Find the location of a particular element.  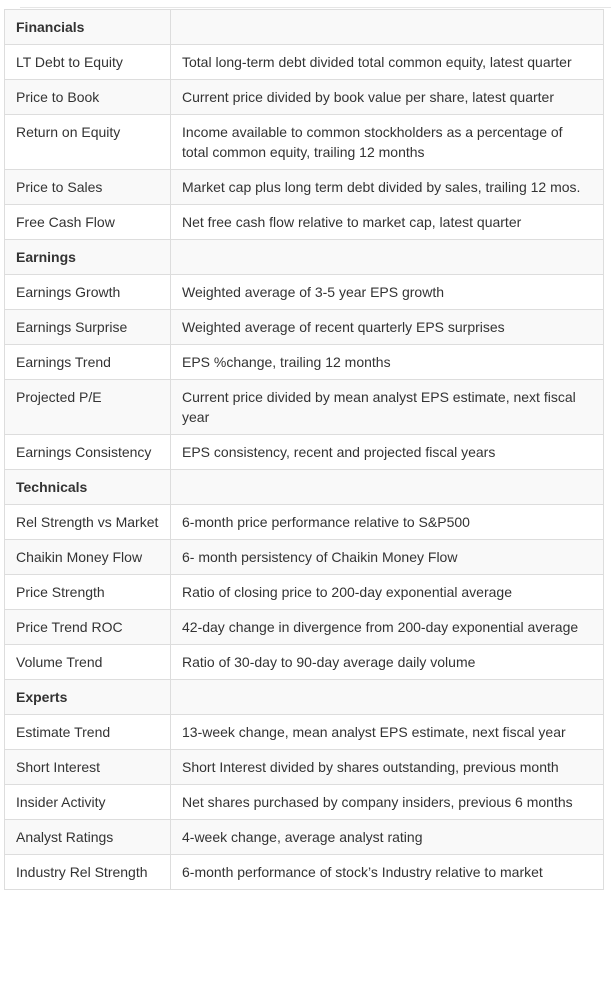

factor-name: Short Interest is located at coordinates (87, 767).